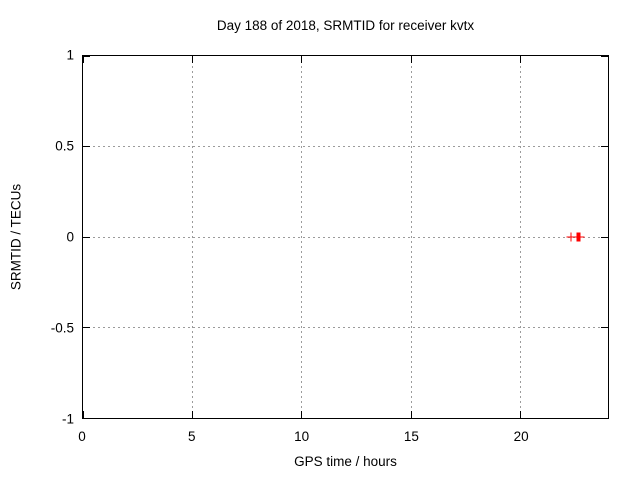  Describe the element at coordinates (67, 419) in the screenshot. I see `y-tick-label: -1` at that location.